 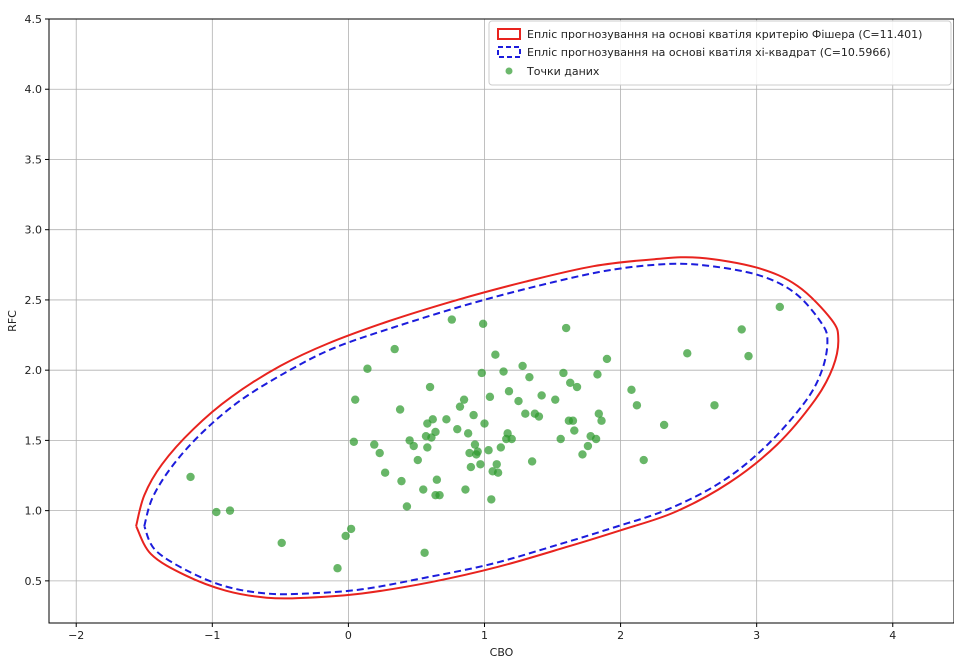 What do you see at coordinates (34, 89) in the screenshot?
I see `y-tick-label: 4.0` at bounding box center [34, 89].